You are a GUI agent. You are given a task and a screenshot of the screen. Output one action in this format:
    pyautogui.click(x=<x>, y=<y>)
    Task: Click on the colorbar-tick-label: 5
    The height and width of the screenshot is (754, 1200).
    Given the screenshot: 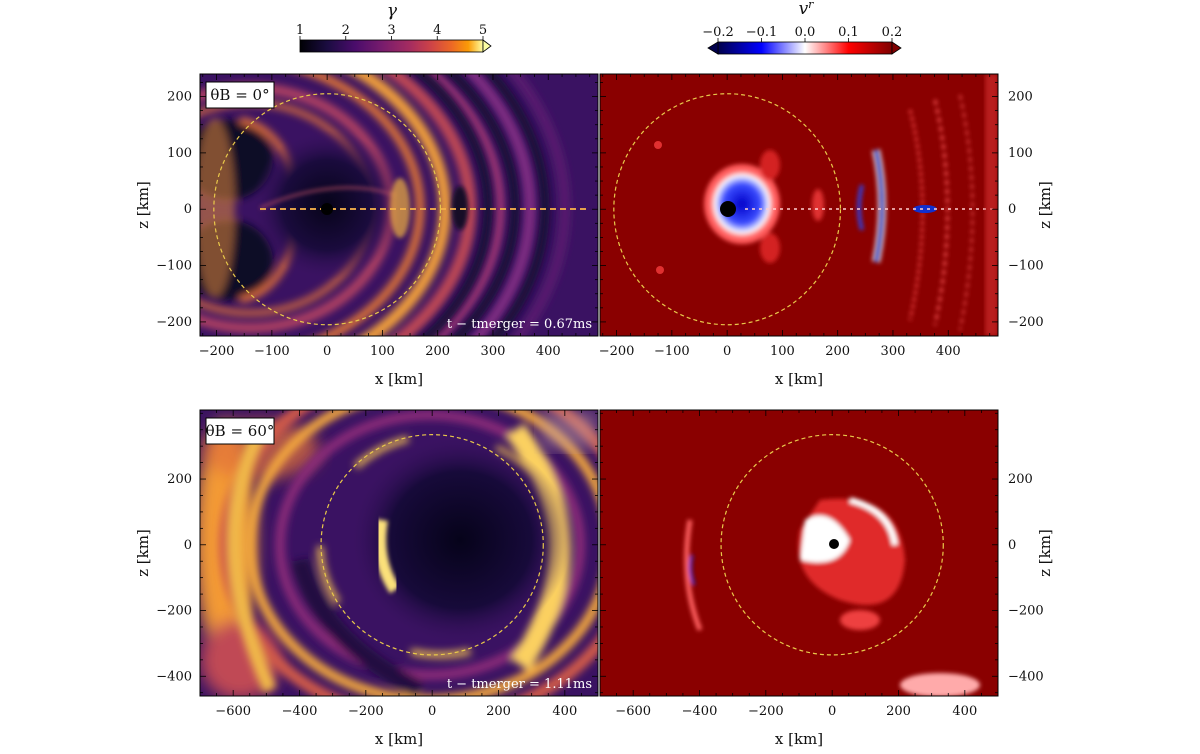 What is the action you would take?
    pyautogui.click(x=483, y=30)
    